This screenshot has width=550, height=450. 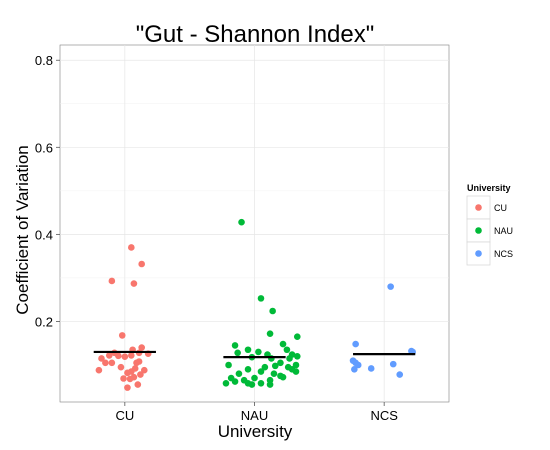 What do you see at coordinates (44, 321) in the screenshot?
I see `y-tick-label: 0.2` at bounding box center [44, 321].